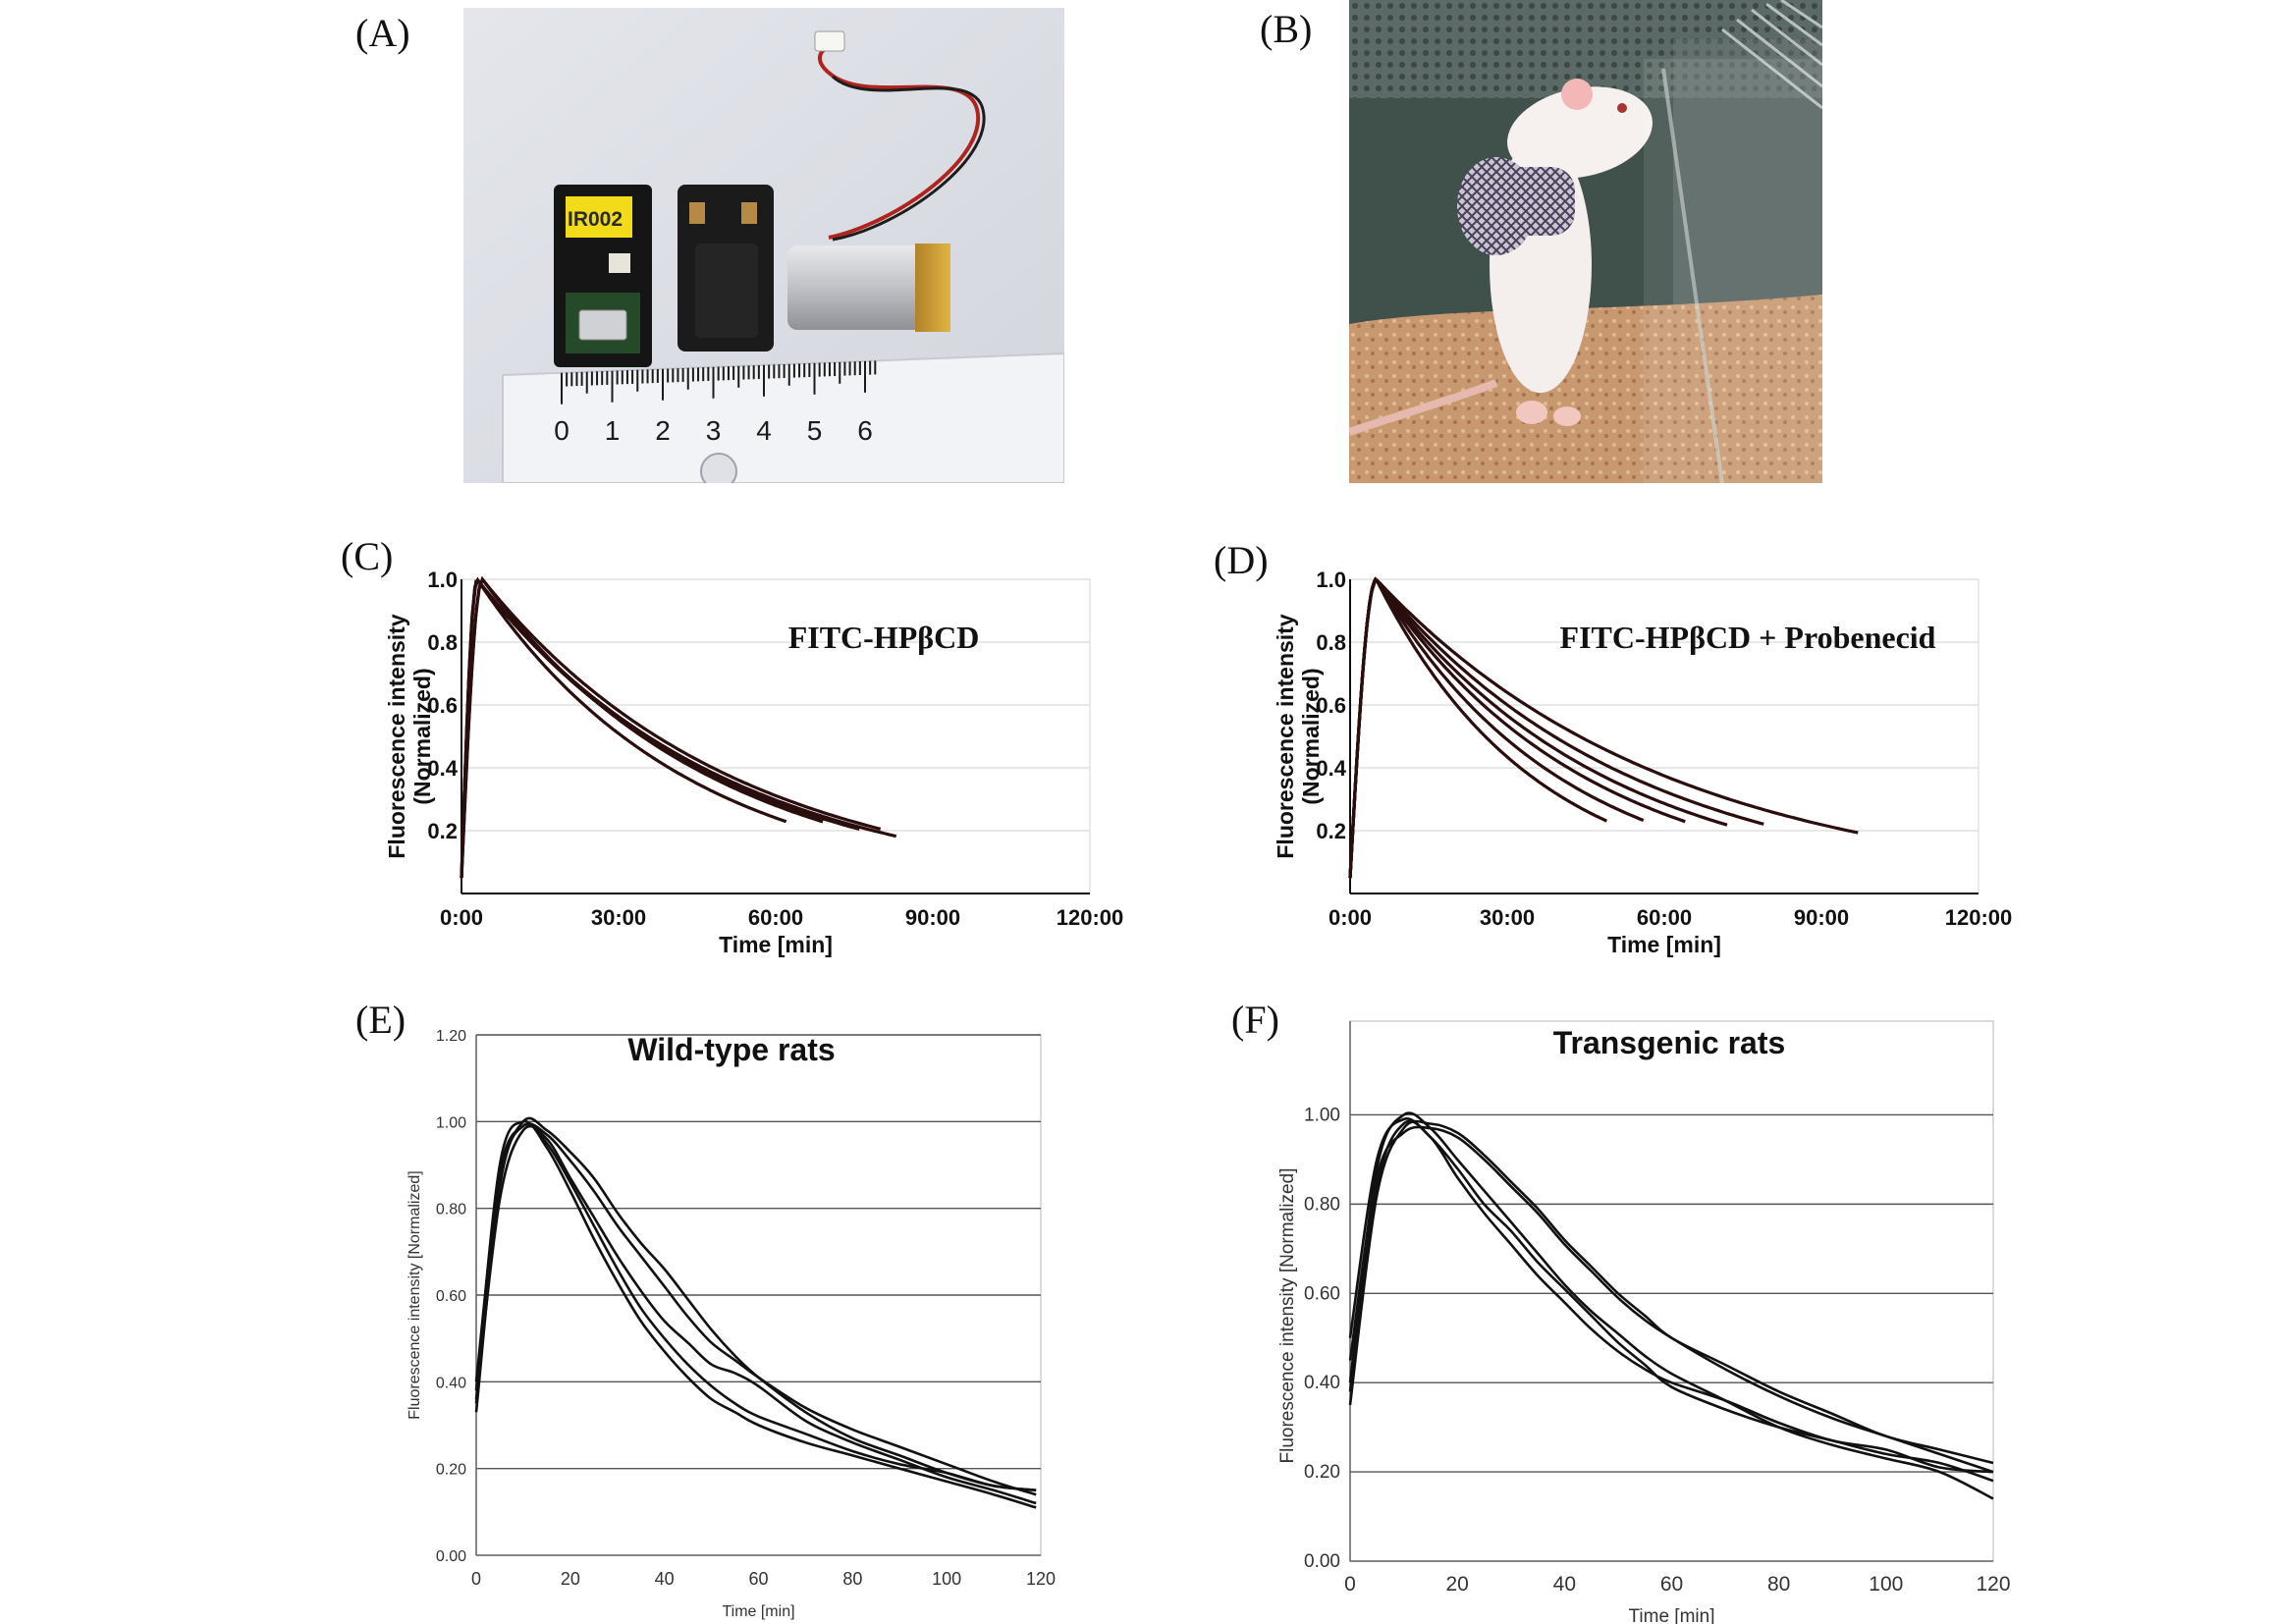 This screenshot has width=2277, height=1624. What do you see at coordinates (719, 382) in the screenshot?
I see `ruler-ticks` at bounding box center [719, 382].